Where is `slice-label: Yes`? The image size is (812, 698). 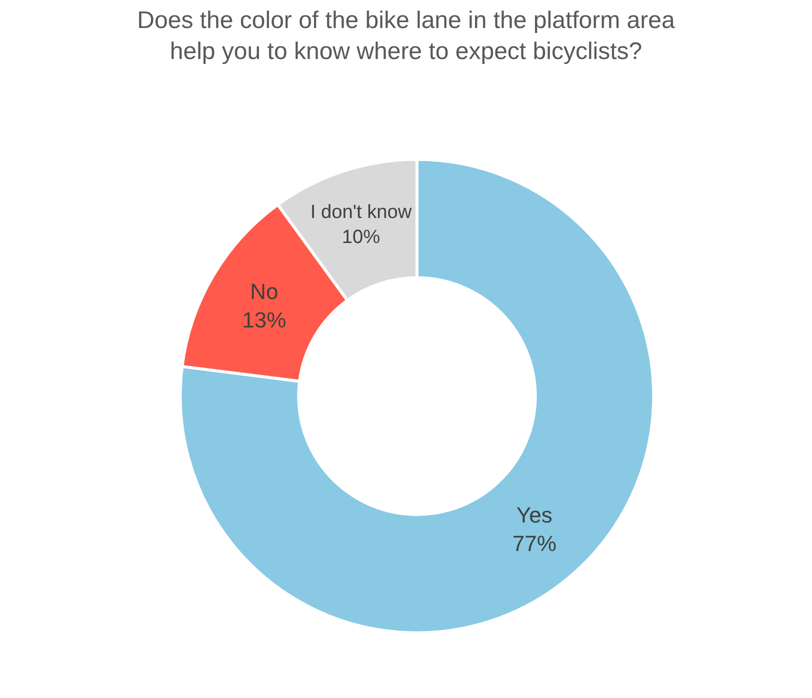 slice-label: Yes is located at coordinates (534, 515).